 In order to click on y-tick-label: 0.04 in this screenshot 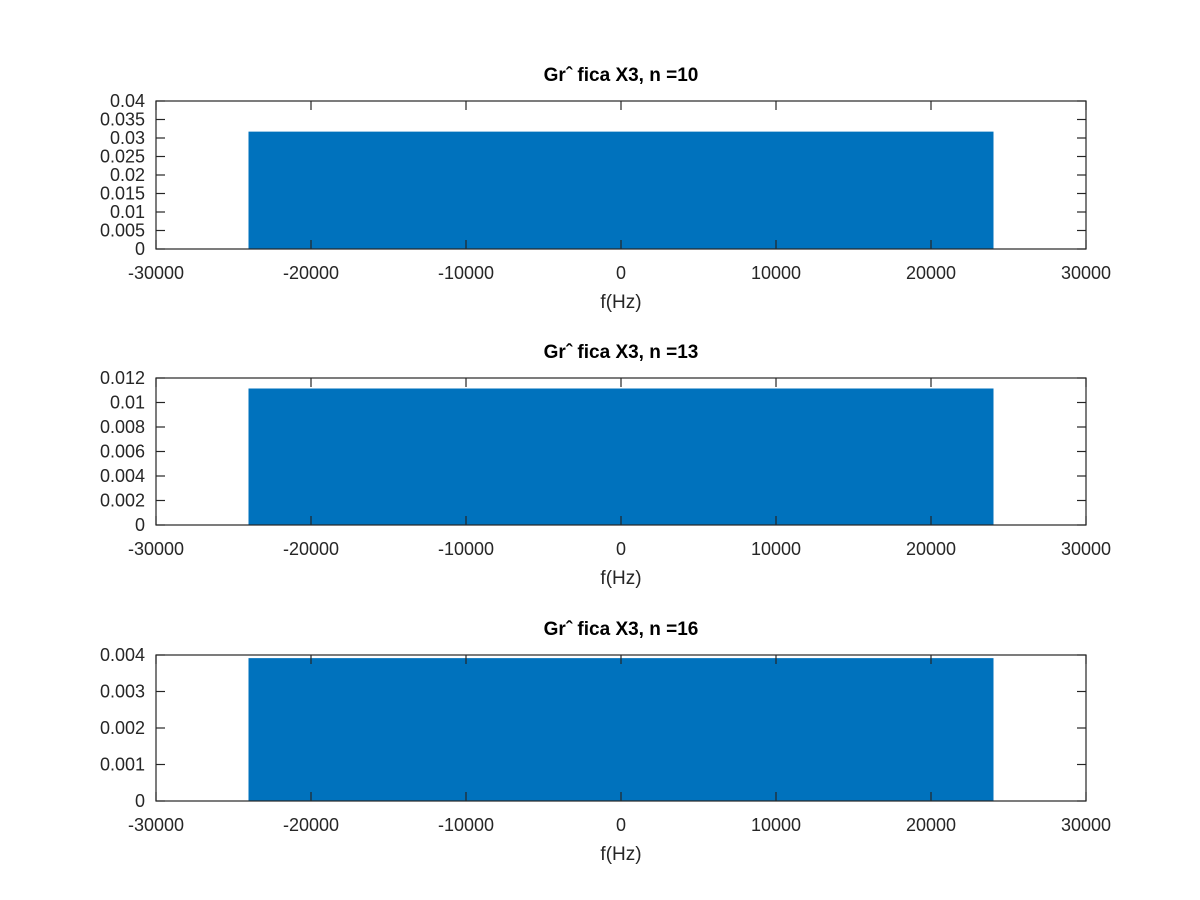, I will do `click(127, 101)`.